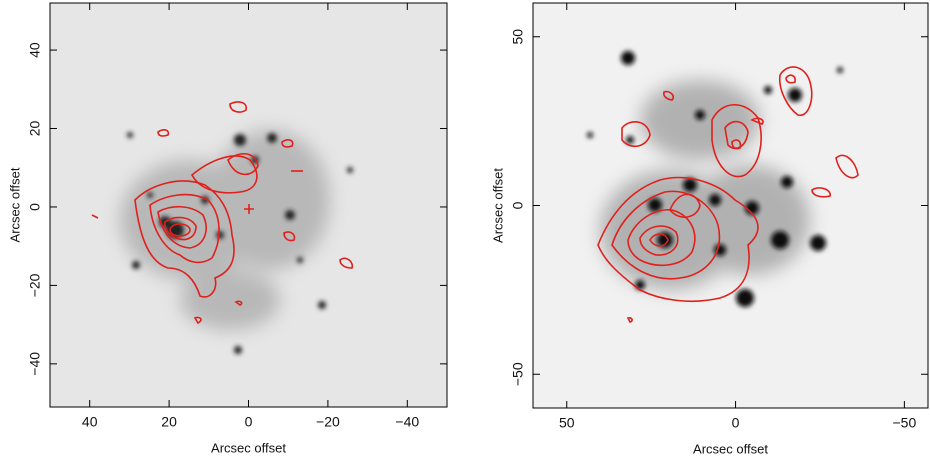 This screenshot has height=460, width=930. What do you see at coordinates (904, 423) in the screenshot?
I see `x-tick-label: −50` at bounding box center [904, 423].